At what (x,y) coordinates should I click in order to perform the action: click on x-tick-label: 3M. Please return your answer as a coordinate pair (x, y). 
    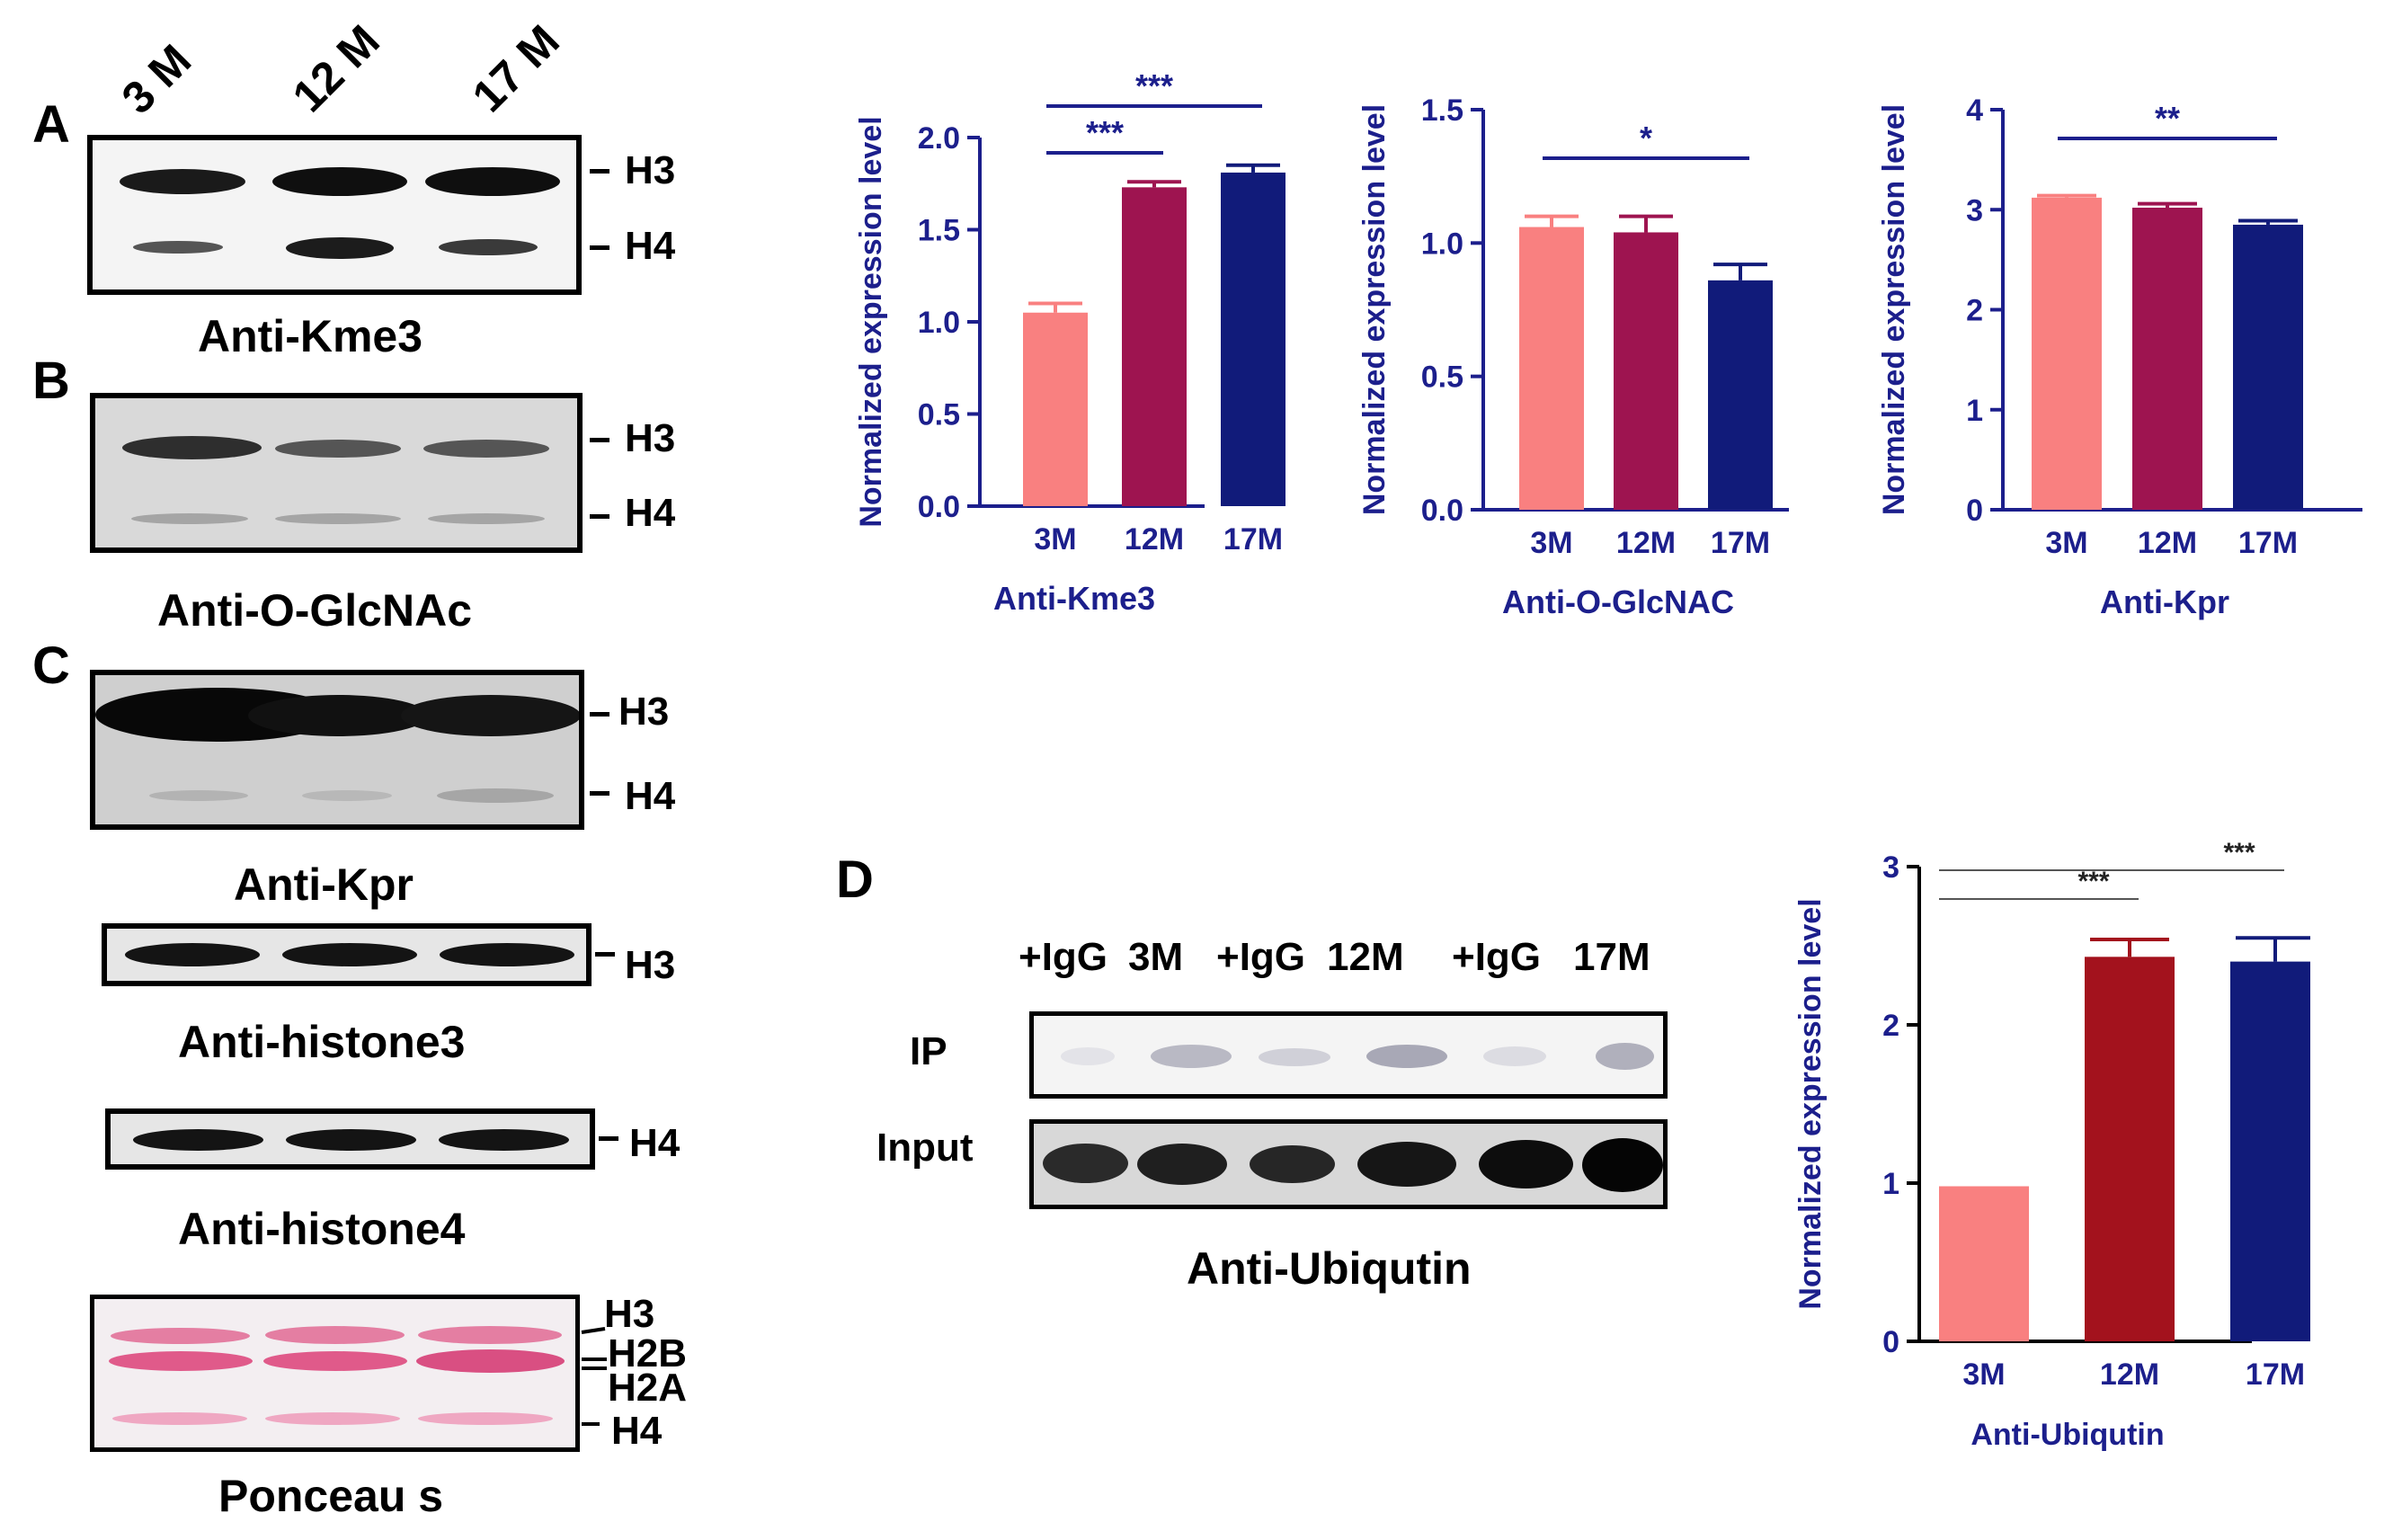
    Looking at the image, I should click on (1055, 539).